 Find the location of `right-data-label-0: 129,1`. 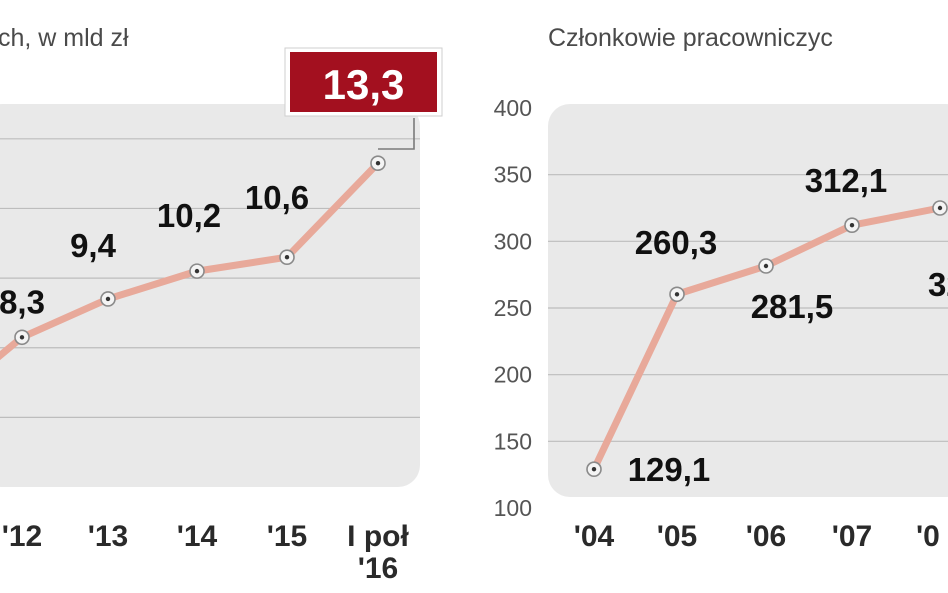

right-data-label-0: 129,1 is located at coordinates (669, 469).